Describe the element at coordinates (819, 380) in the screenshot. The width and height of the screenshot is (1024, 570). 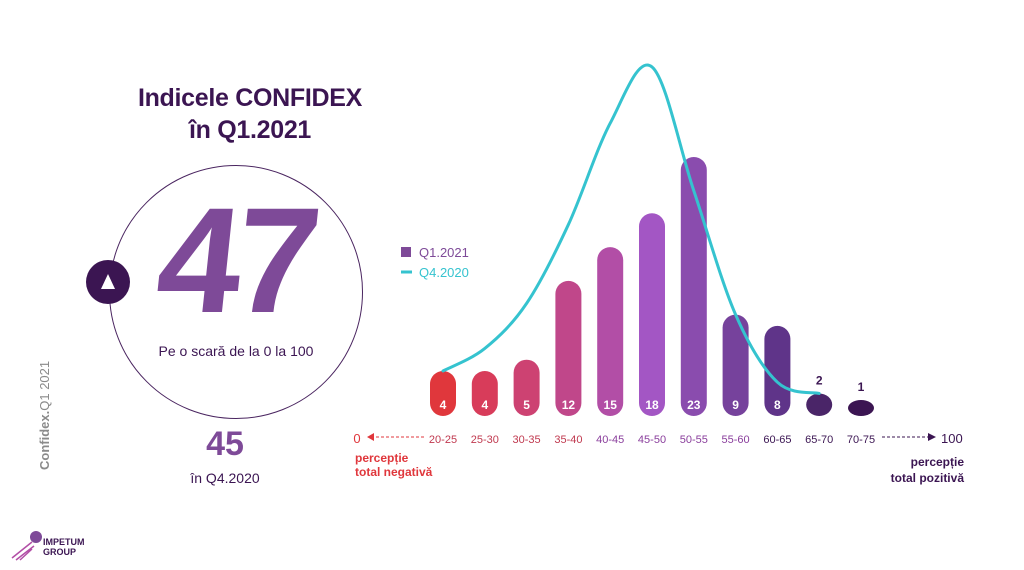
I see `bar-value-65-70: 2` at that location.